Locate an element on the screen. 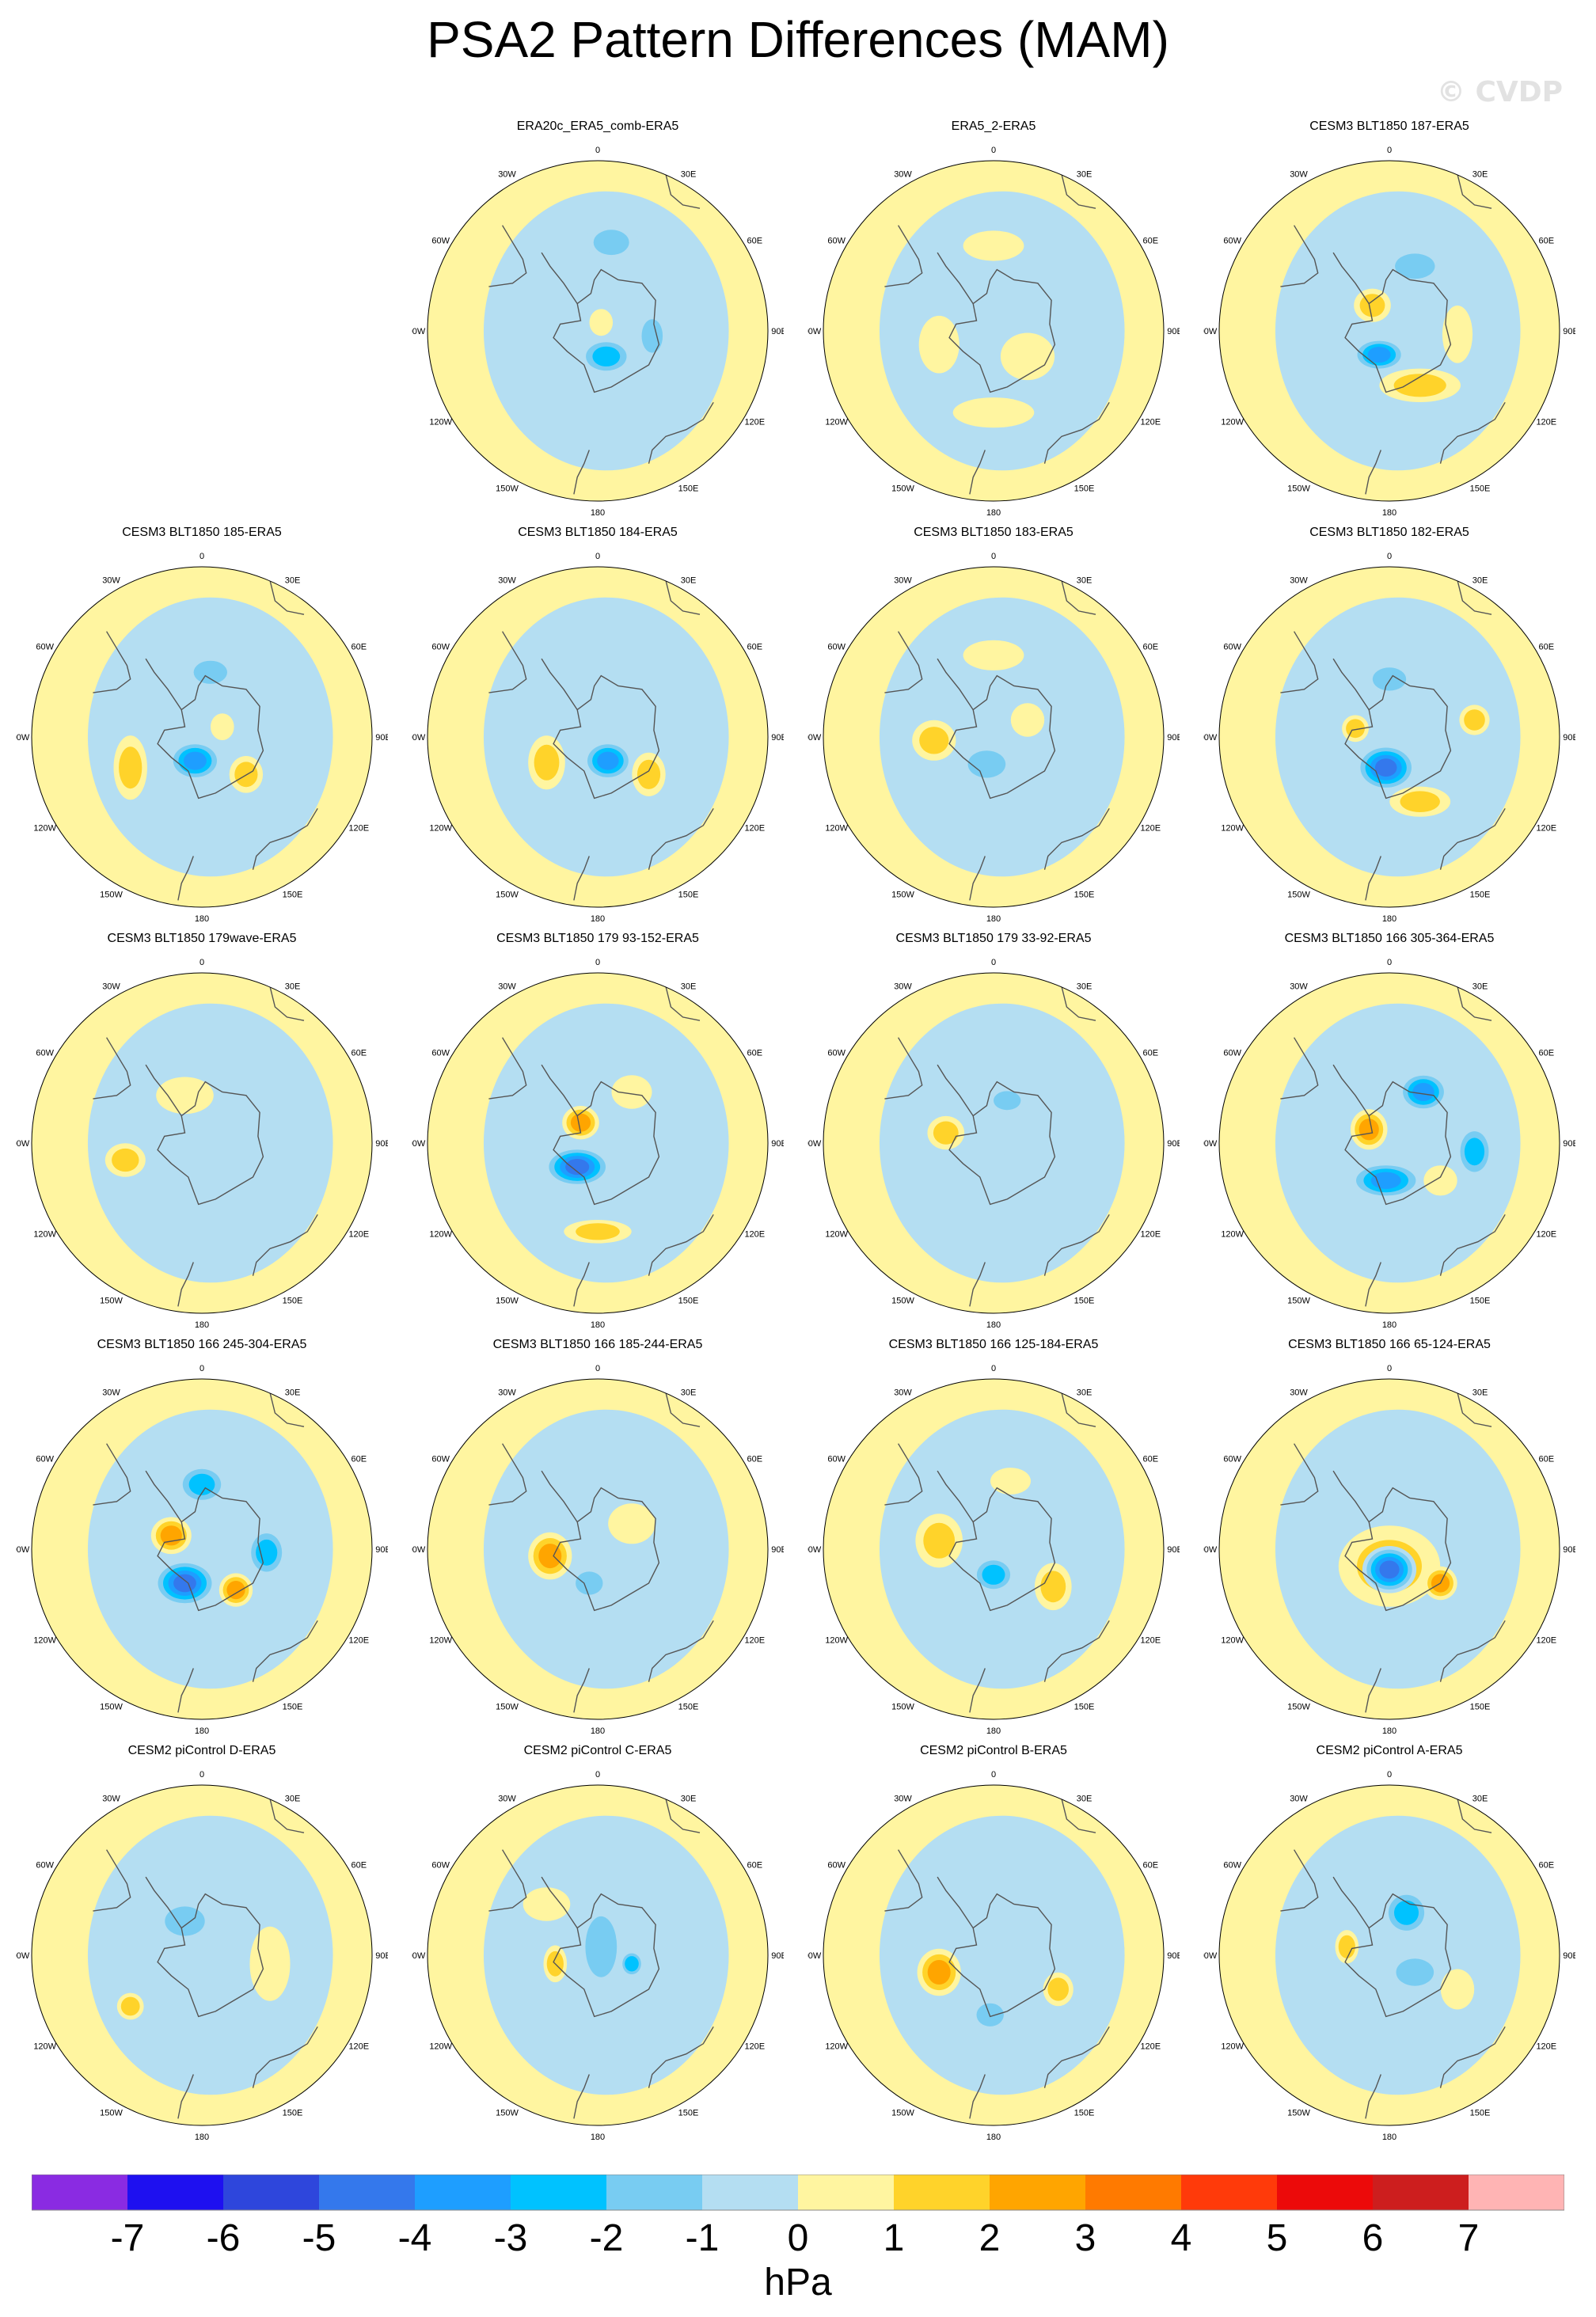  colorbar-tick-label: 6 is located at coordinates (1373, 2235).